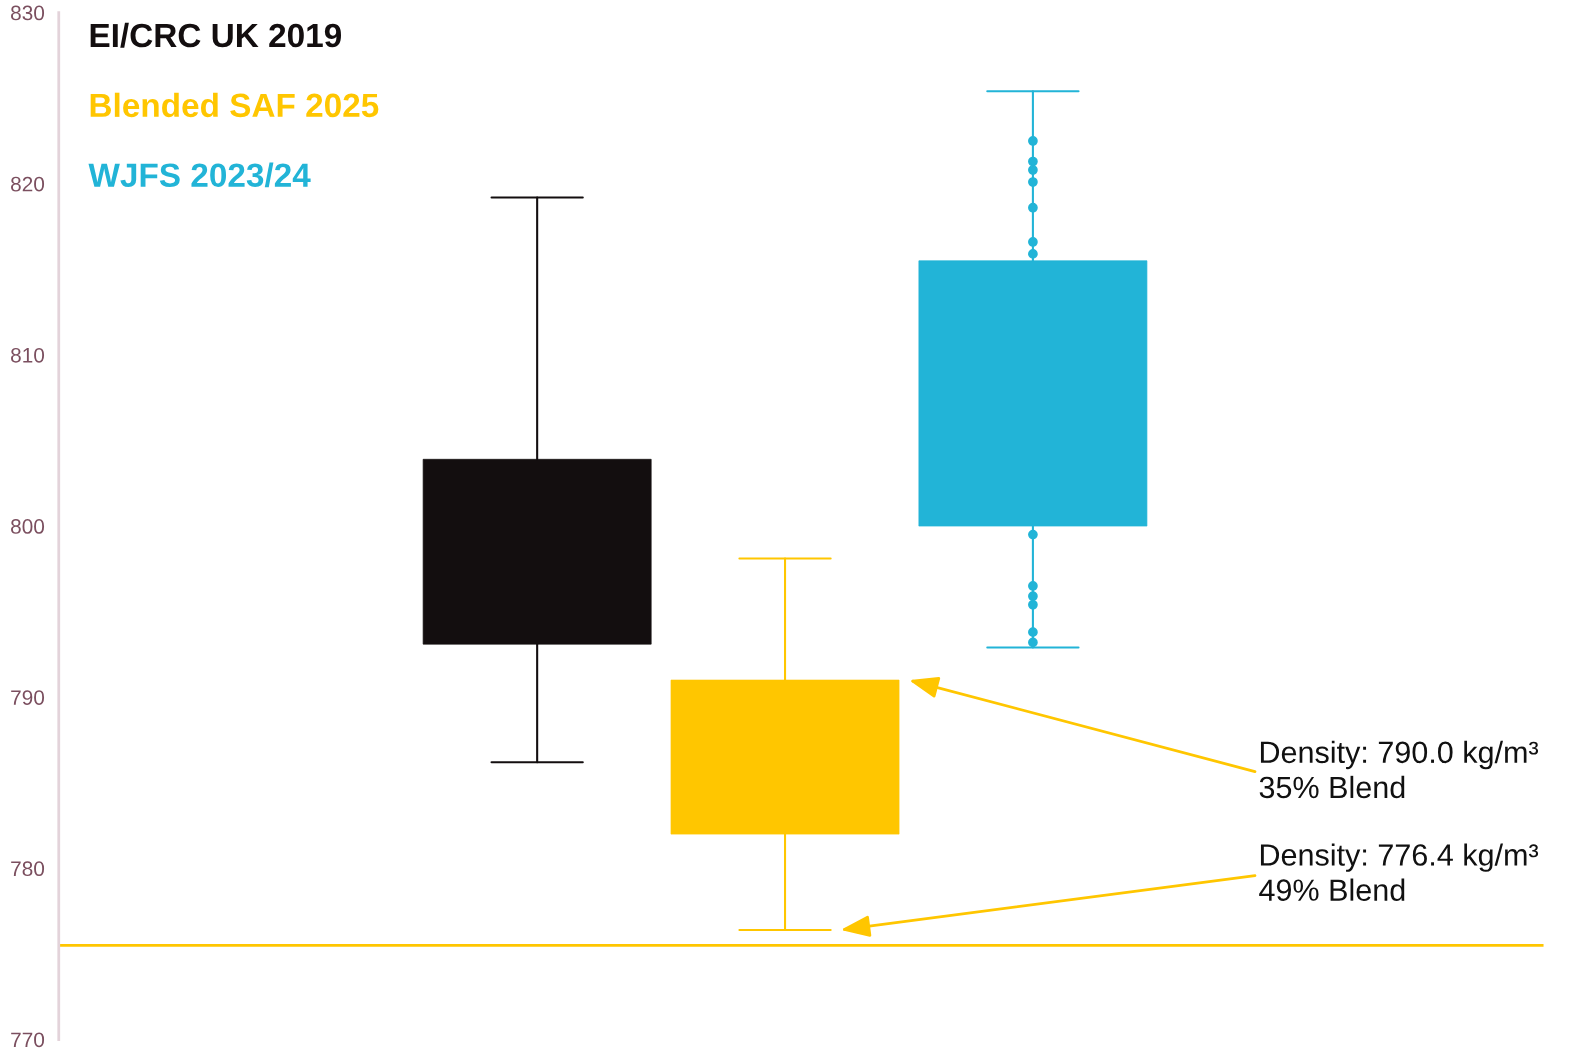 The height and width of the screenshot is (1050, 1588). I want to click on y-tick-label: 780, so click(28, 869).